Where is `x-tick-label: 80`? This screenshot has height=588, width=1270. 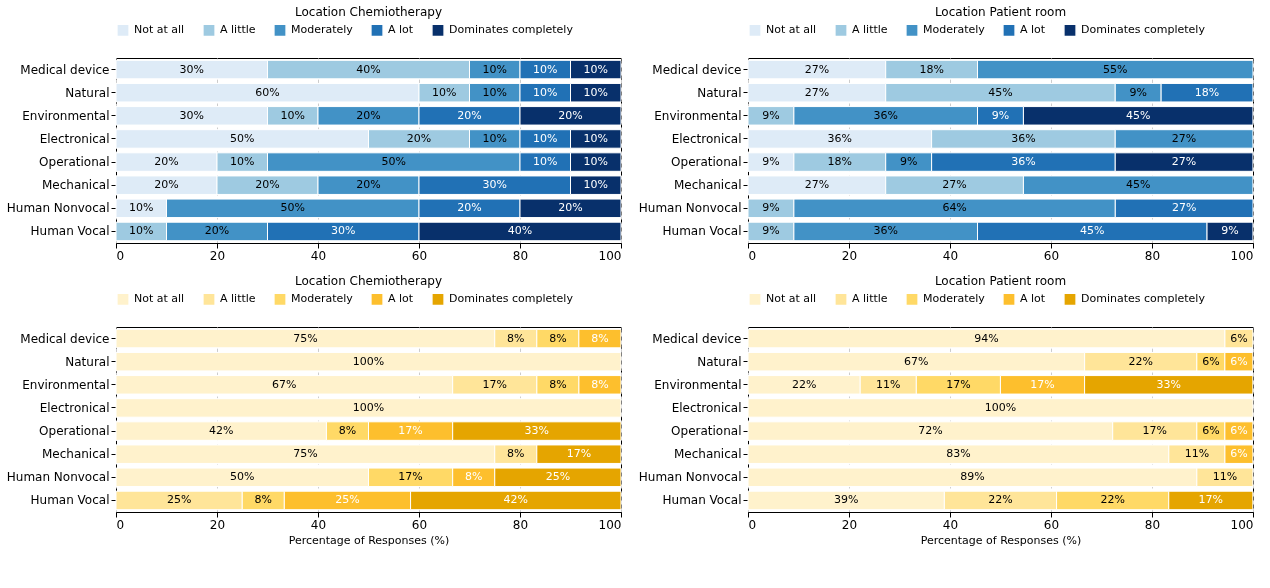
x-tick-label: 80 is located at coordinates (1152, 255).